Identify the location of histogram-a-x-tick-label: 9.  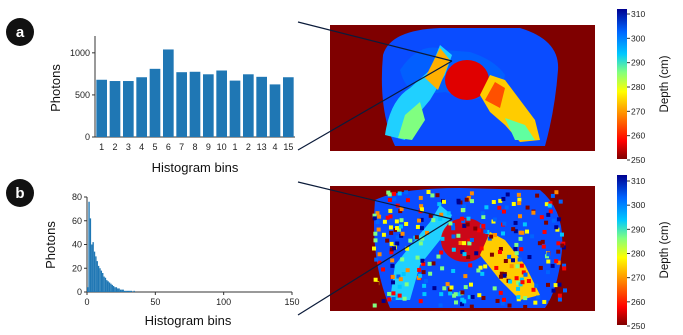
(208, 147).